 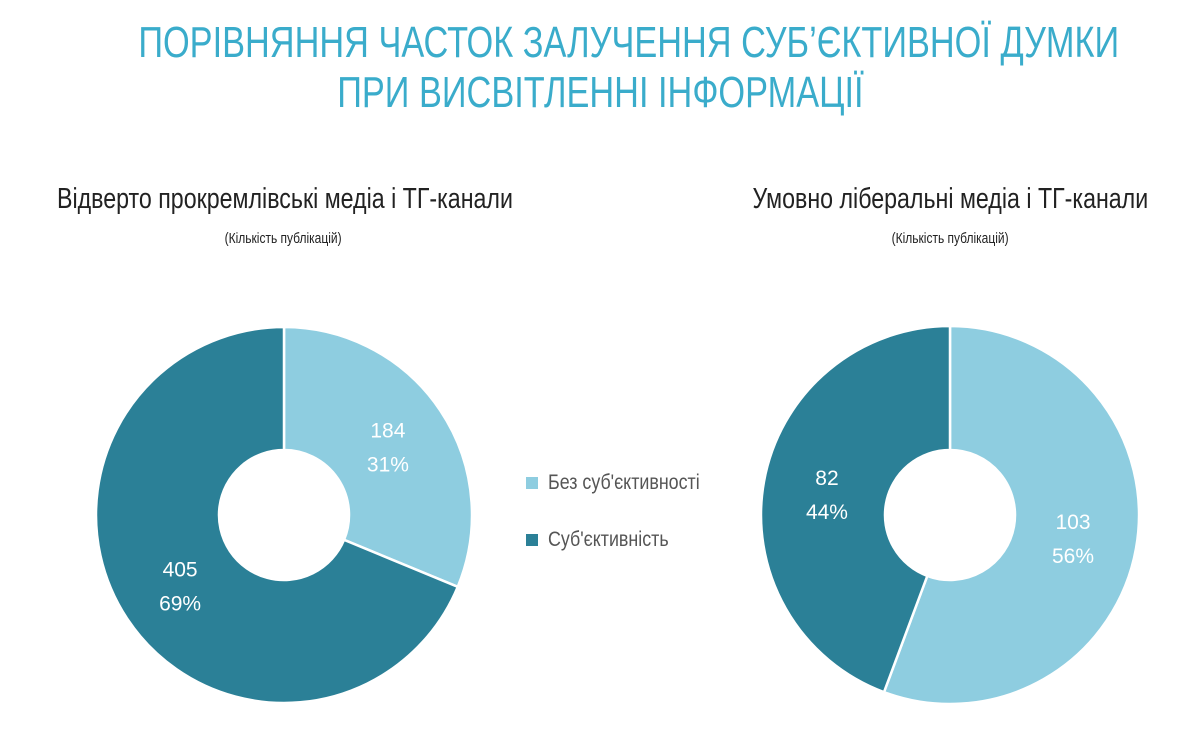 What do you see at coordinates (950, 238) in the screenshot?
I see `chart-2-subtitle: (Кількість публікацій)` at bounding box center [950, 238].